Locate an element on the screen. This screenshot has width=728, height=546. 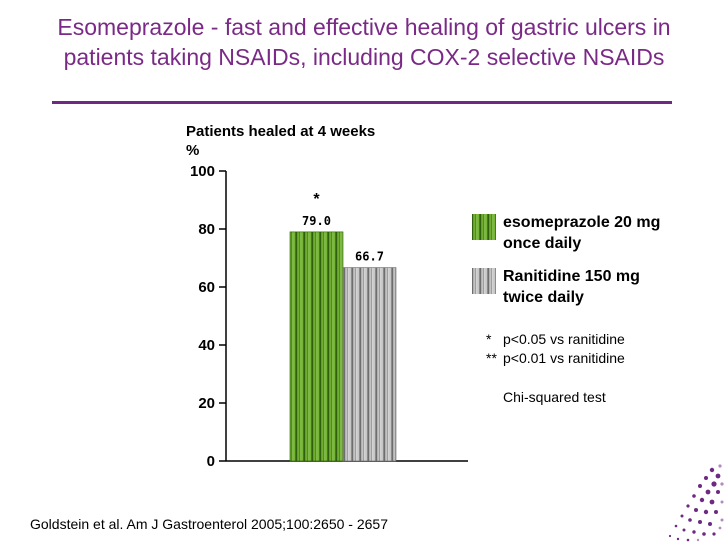
y-tick-label: 20 is located at coordinates (206, 403).